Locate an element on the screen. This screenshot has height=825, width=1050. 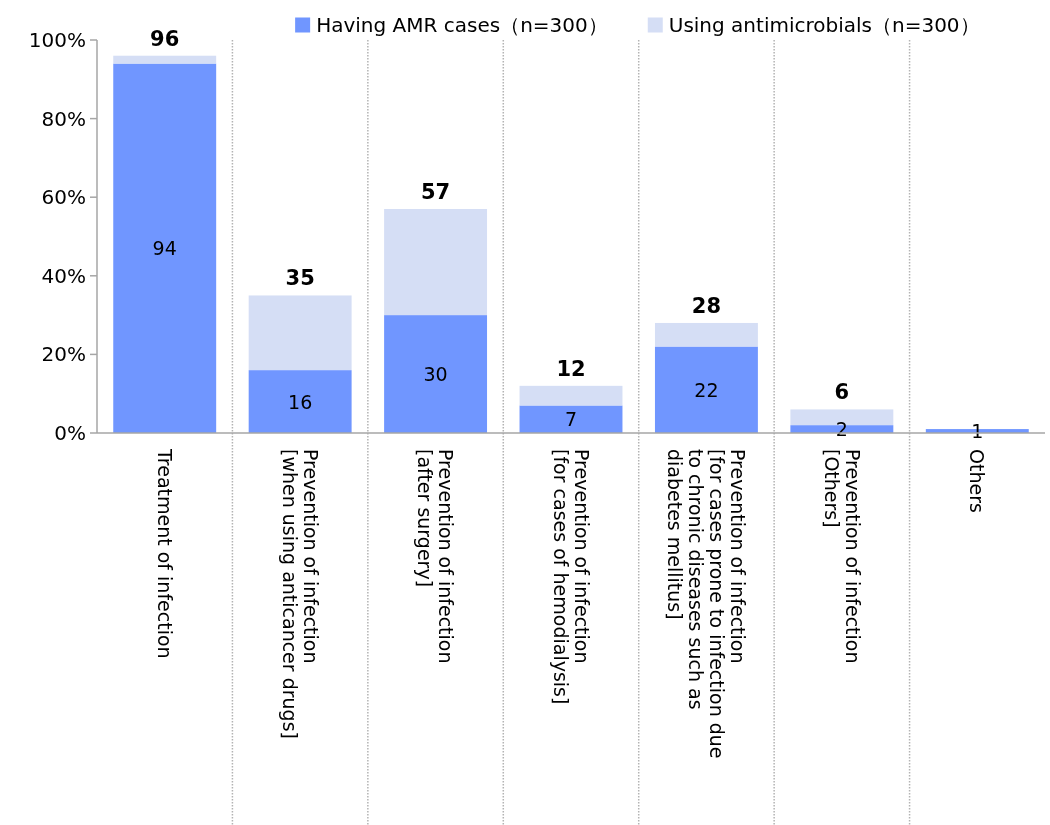
data-label: 22 is located at coordinates (706, 389).